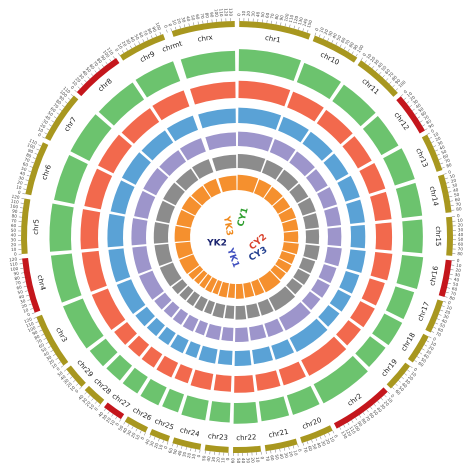 The width and height of the screenshot is (474, 475). Describe the element at coordinates (225, 12) in the screenshot. I see `tick-label: 120` at that location.